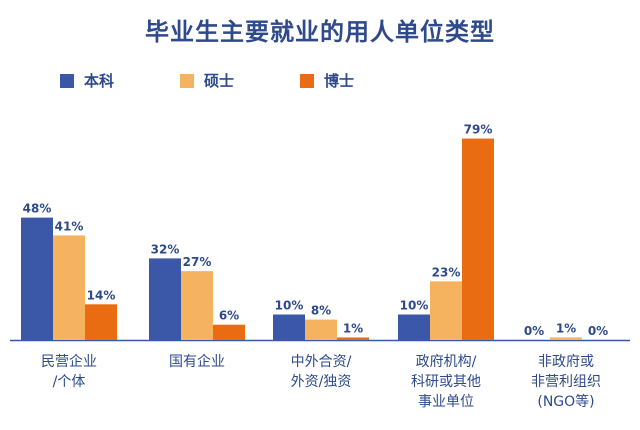  I want to click on legend: 本科 硕士 博士, so click(240, 80).